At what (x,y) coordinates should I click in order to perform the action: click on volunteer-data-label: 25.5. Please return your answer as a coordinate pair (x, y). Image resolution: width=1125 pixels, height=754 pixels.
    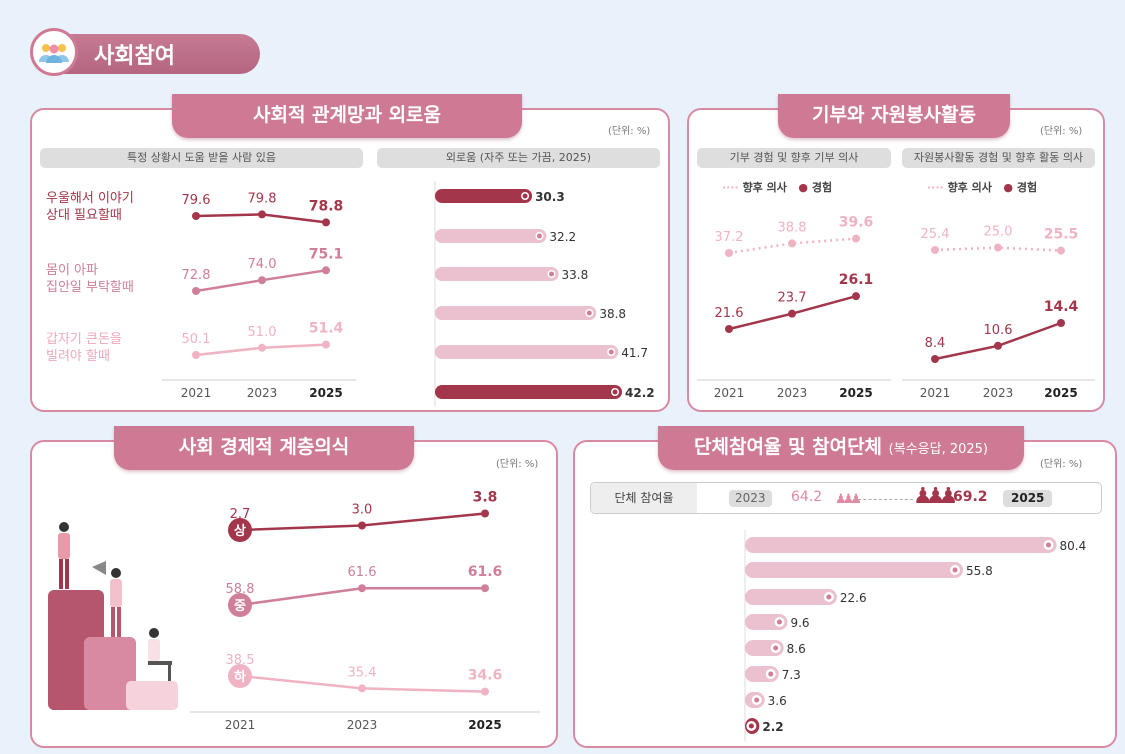
    Looking at the image, I should click on (1061, 235).